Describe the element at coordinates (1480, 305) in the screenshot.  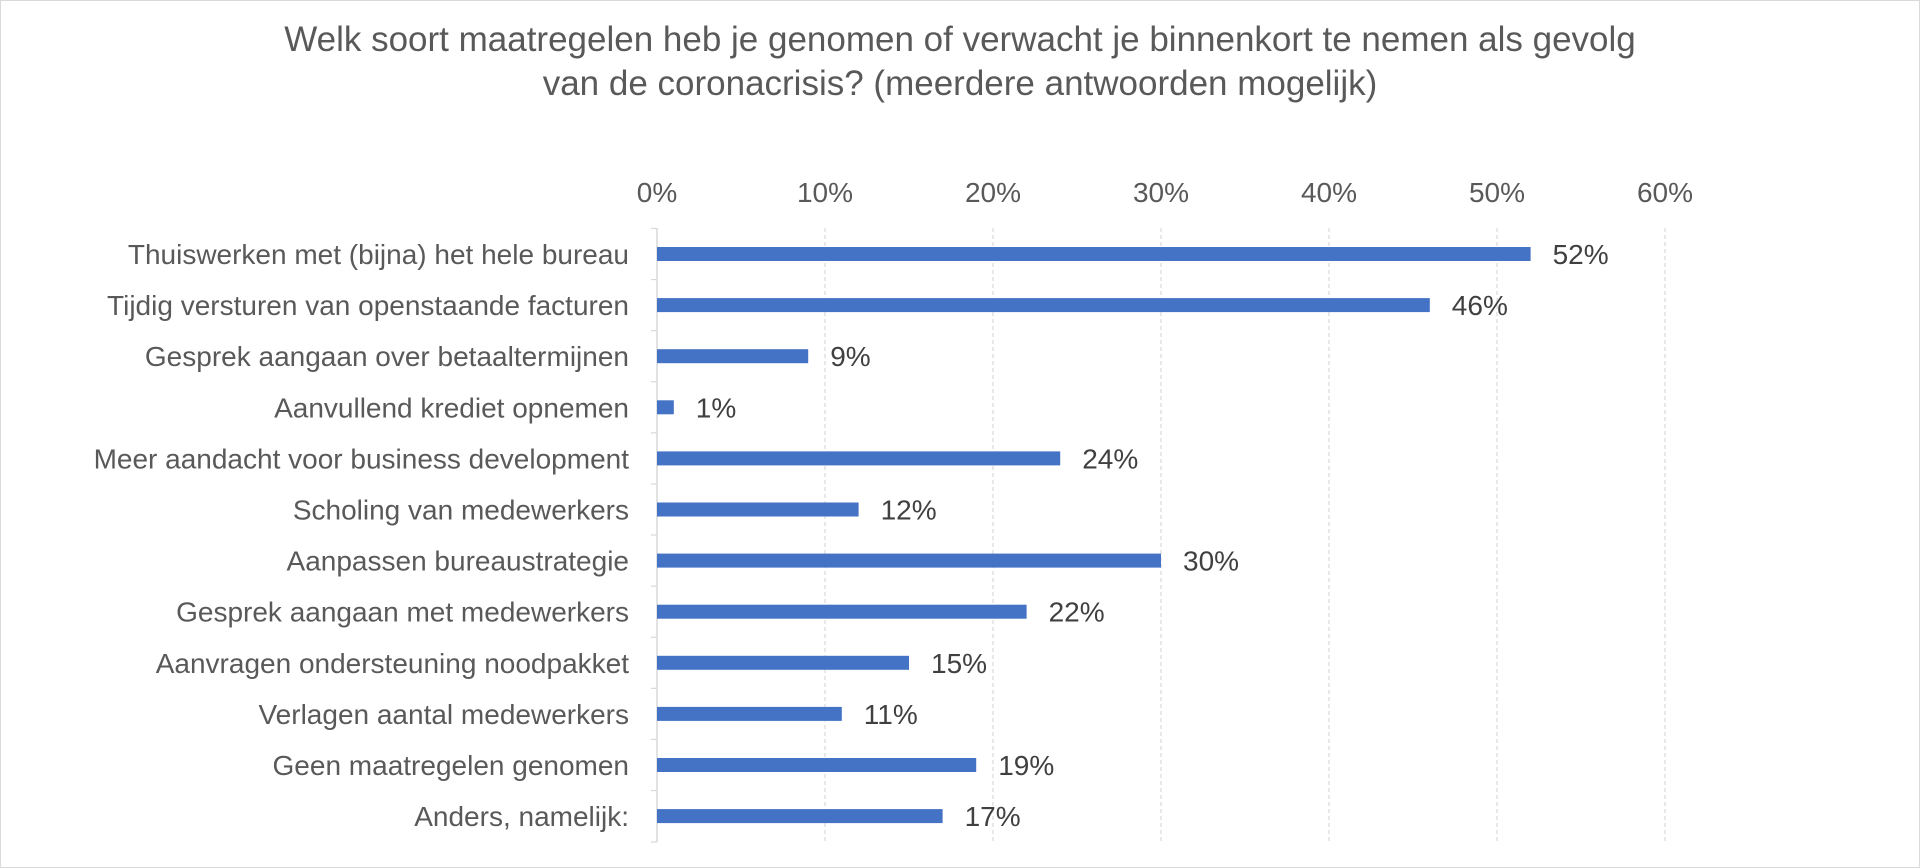
I see `data-label: 46%` at that location.